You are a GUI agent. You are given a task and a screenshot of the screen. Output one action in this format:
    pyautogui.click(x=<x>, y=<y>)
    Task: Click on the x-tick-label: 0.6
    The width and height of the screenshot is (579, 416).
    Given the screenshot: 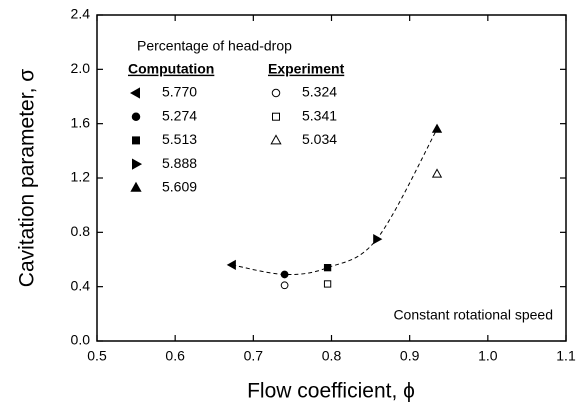 What is the action you would take?
    pyautogui.click(x=175, y=356)
    